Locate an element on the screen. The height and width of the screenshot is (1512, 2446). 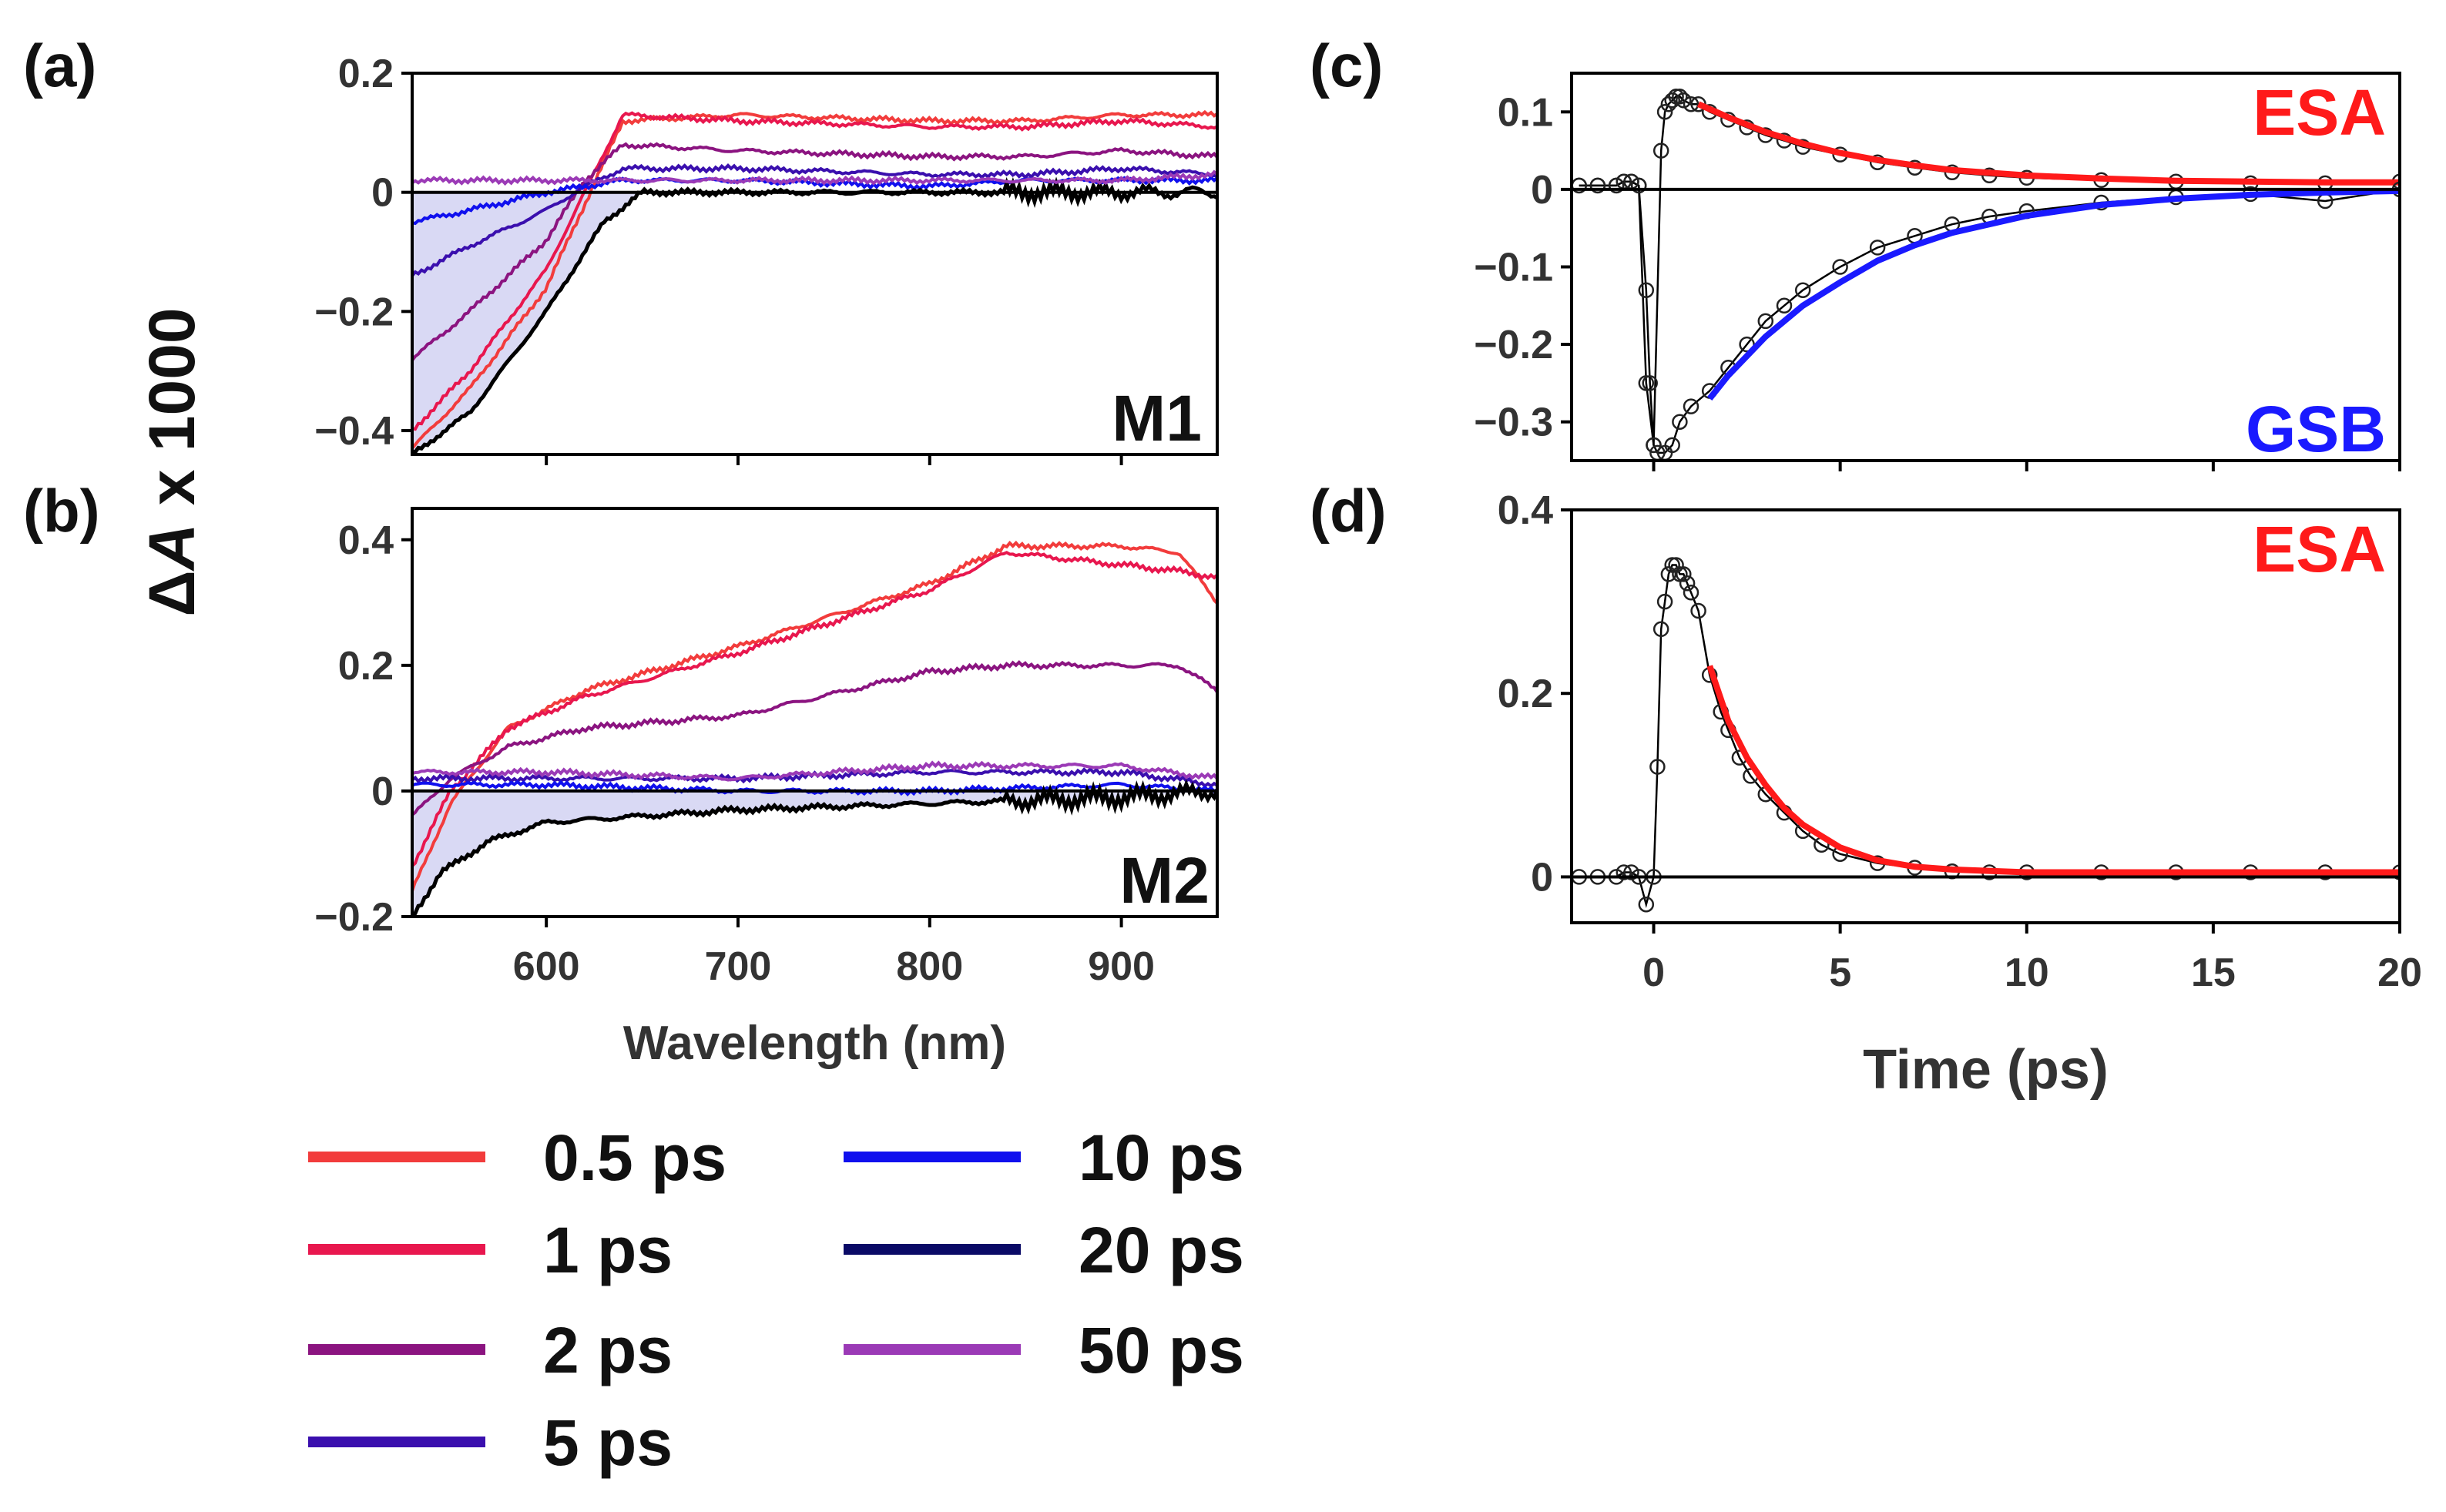
panel-label: (a) is located at coordinates (59, 65).